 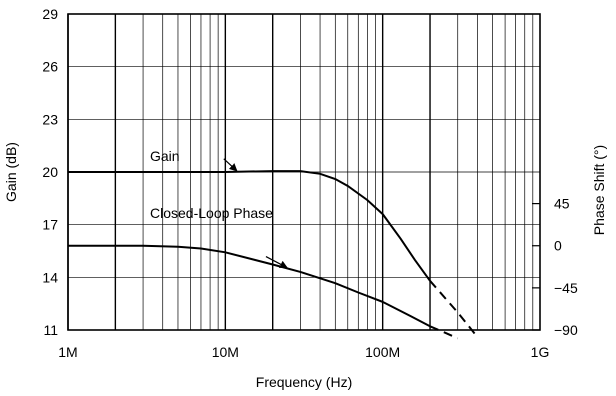 What do you see at coordinates (11, 172) in the screenshot?
I see `y-axis-label: Gain (dB)` at bounding box center [11, 172].